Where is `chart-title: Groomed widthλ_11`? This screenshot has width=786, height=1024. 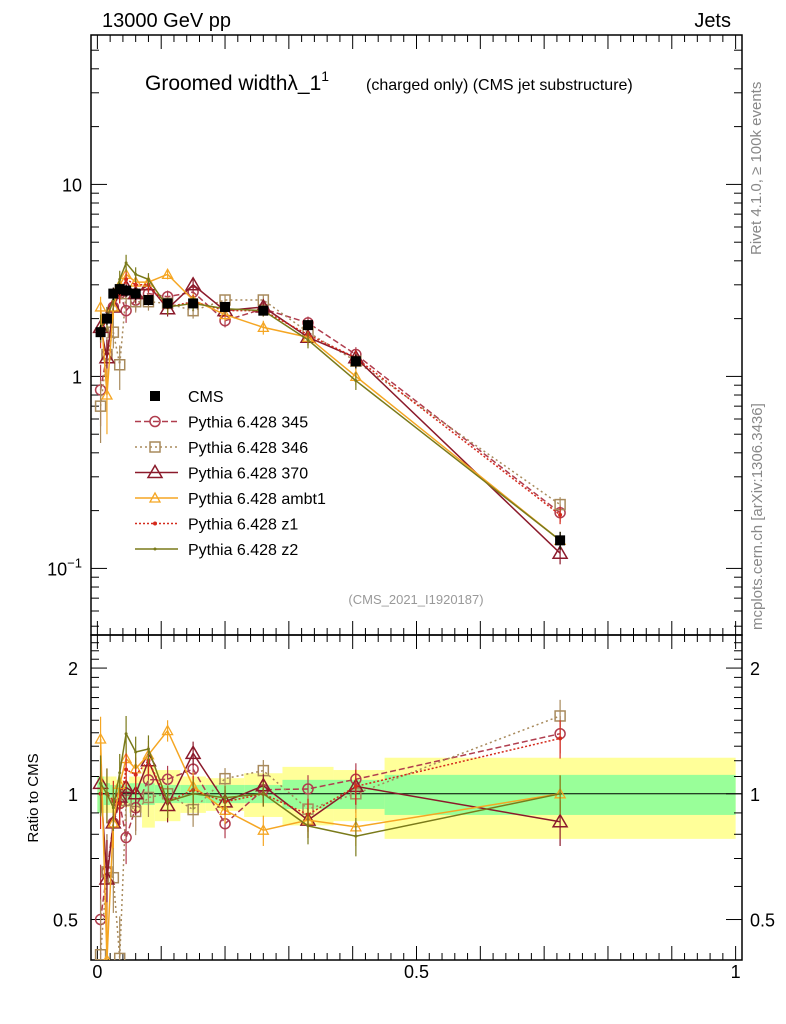 chart-title: Groomed widthλ_11 is located at coordinates (237, 81).